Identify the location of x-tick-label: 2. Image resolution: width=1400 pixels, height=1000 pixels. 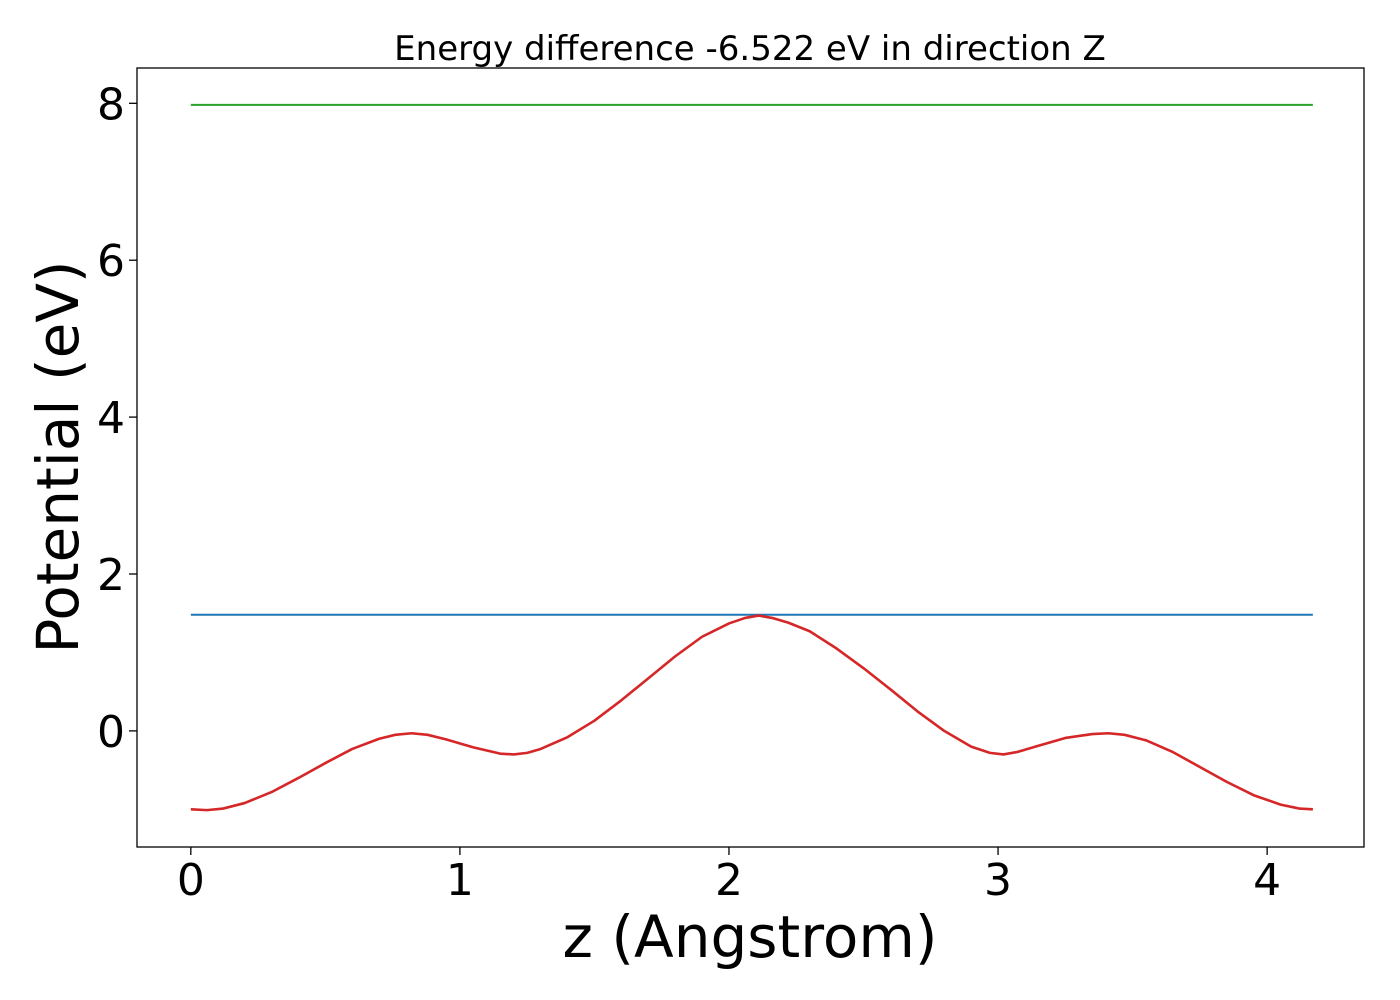
(729, 880).